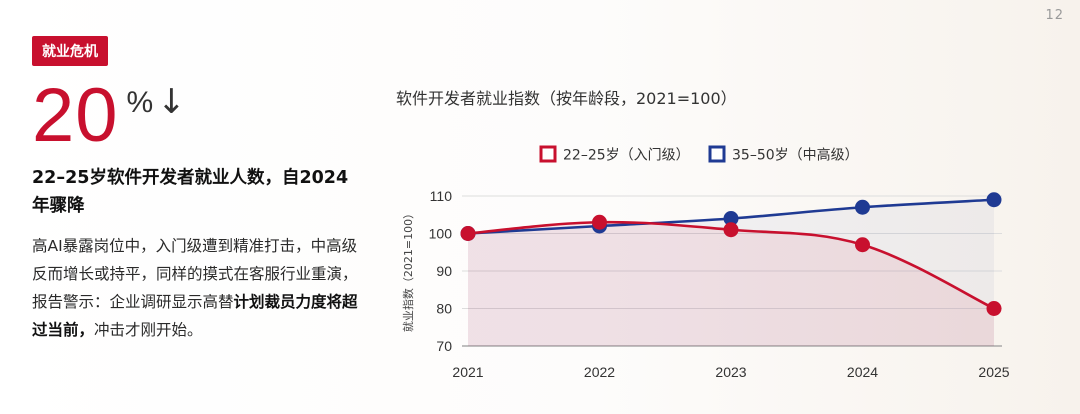 The image size is (1080, 414). Describe the element at coordinates (197, 116) in the screenshot. I see `headline-stat: 20 % ↓` at that location.